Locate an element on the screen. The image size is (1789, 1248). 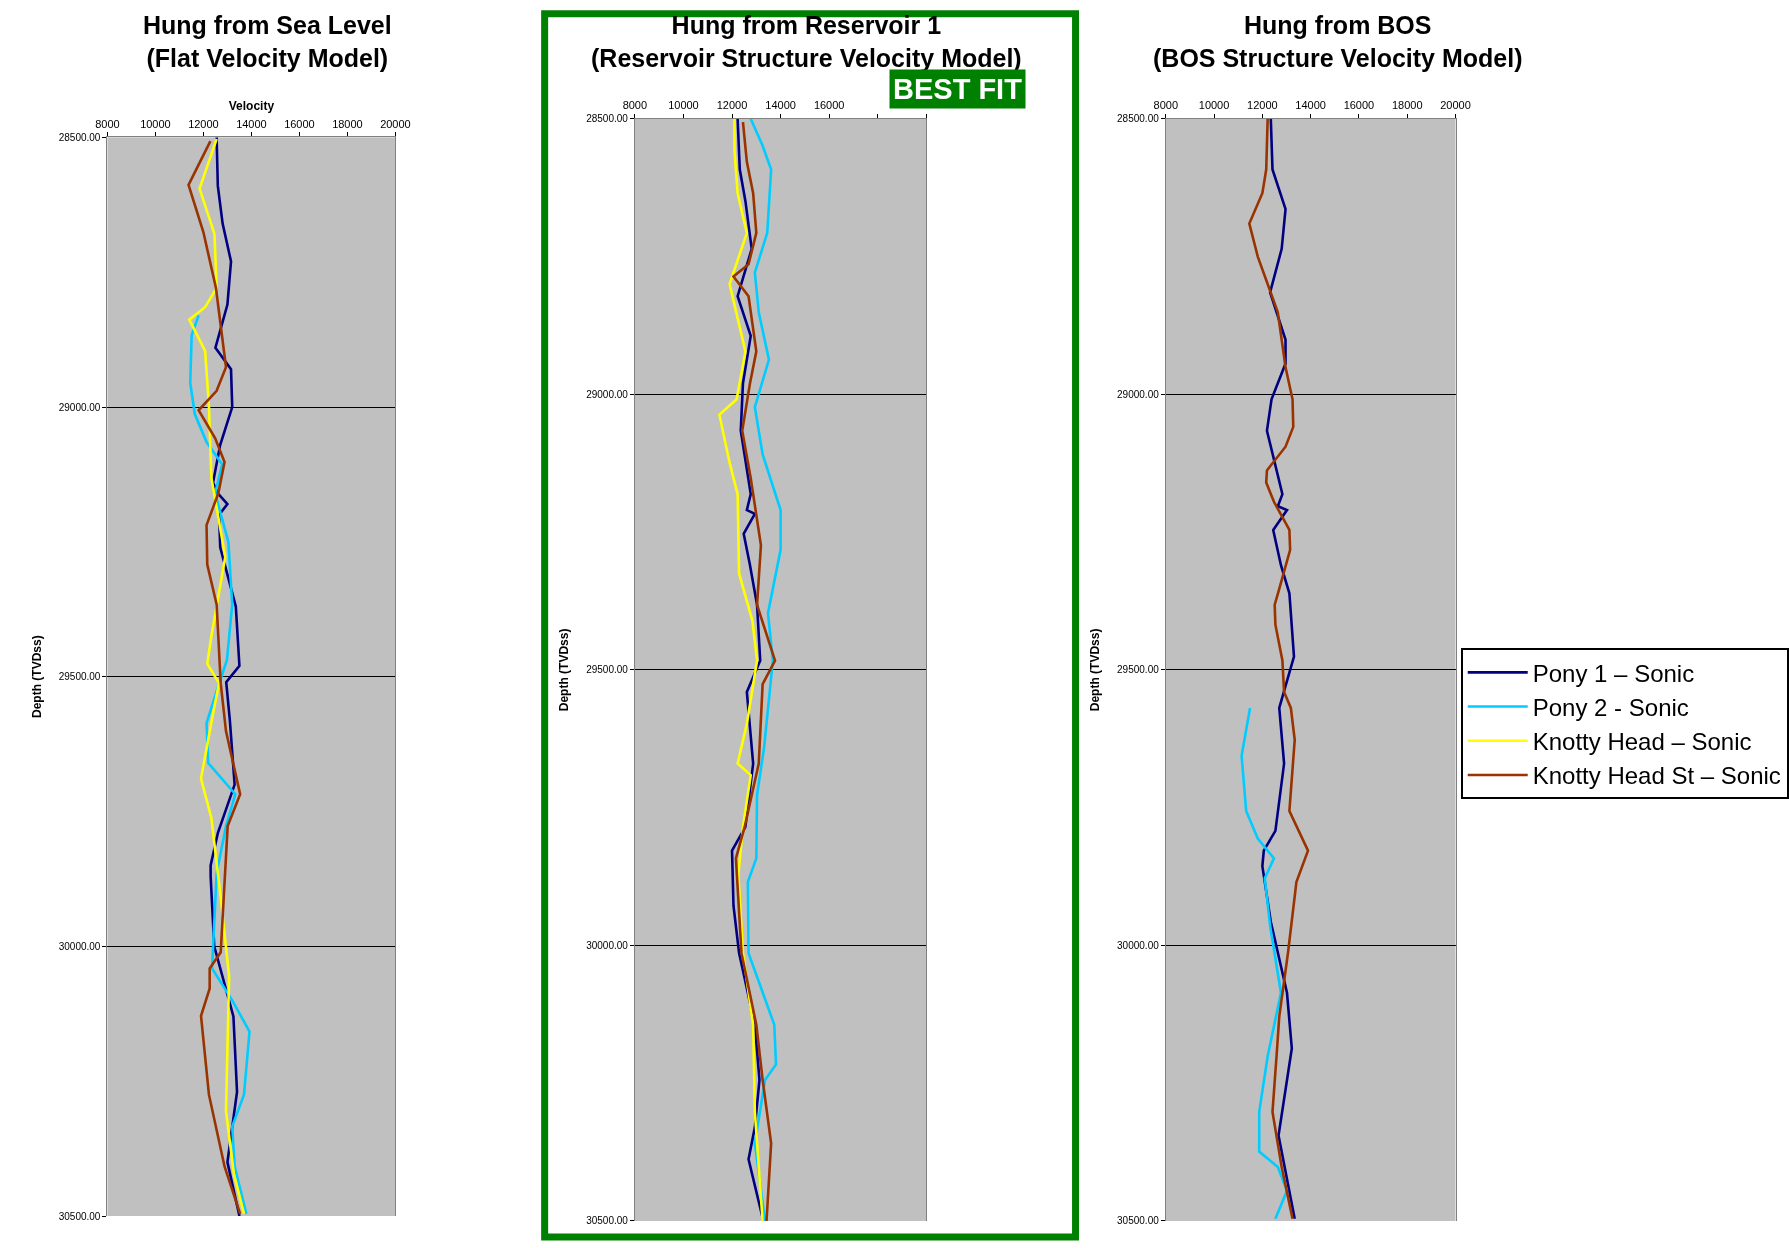
legend-label: Knotty Head St – Sonic is located at coordinates (1656, 776).